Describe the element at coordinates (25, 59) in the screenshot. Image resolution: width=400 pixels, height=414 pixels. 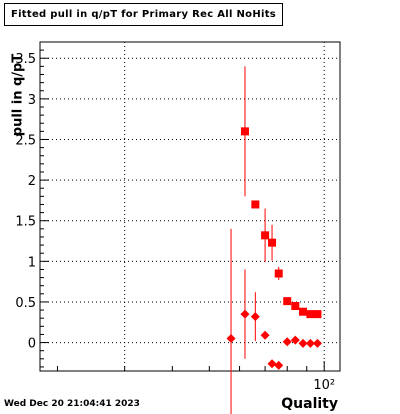
I see `y-tick-label: 3.5` at that location.